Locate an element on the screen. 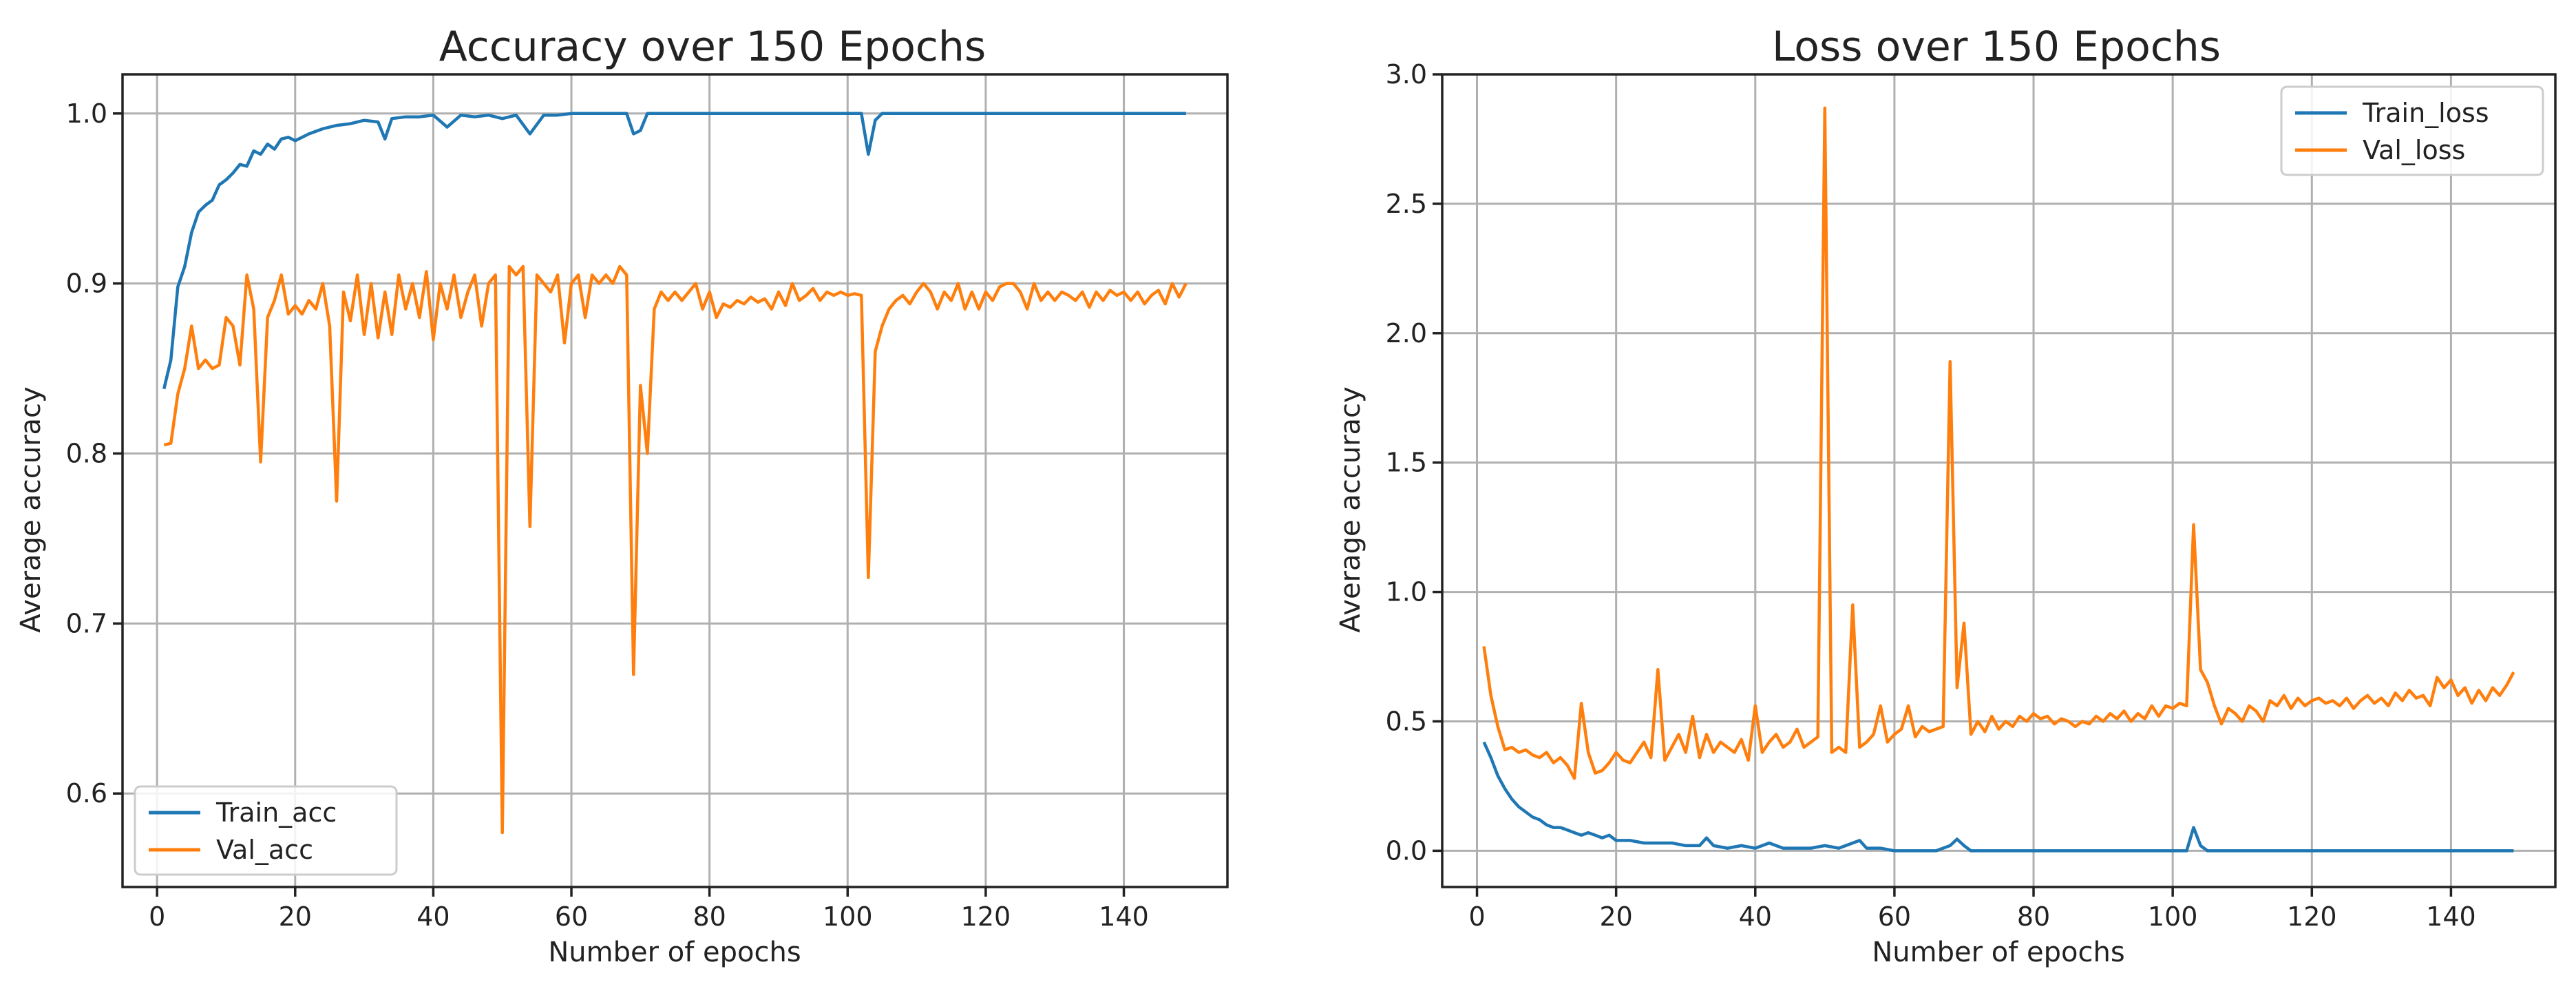 The height and width of the screenshot is (991, 2576). series-line-train_acc is located at coordinates (674, 251).